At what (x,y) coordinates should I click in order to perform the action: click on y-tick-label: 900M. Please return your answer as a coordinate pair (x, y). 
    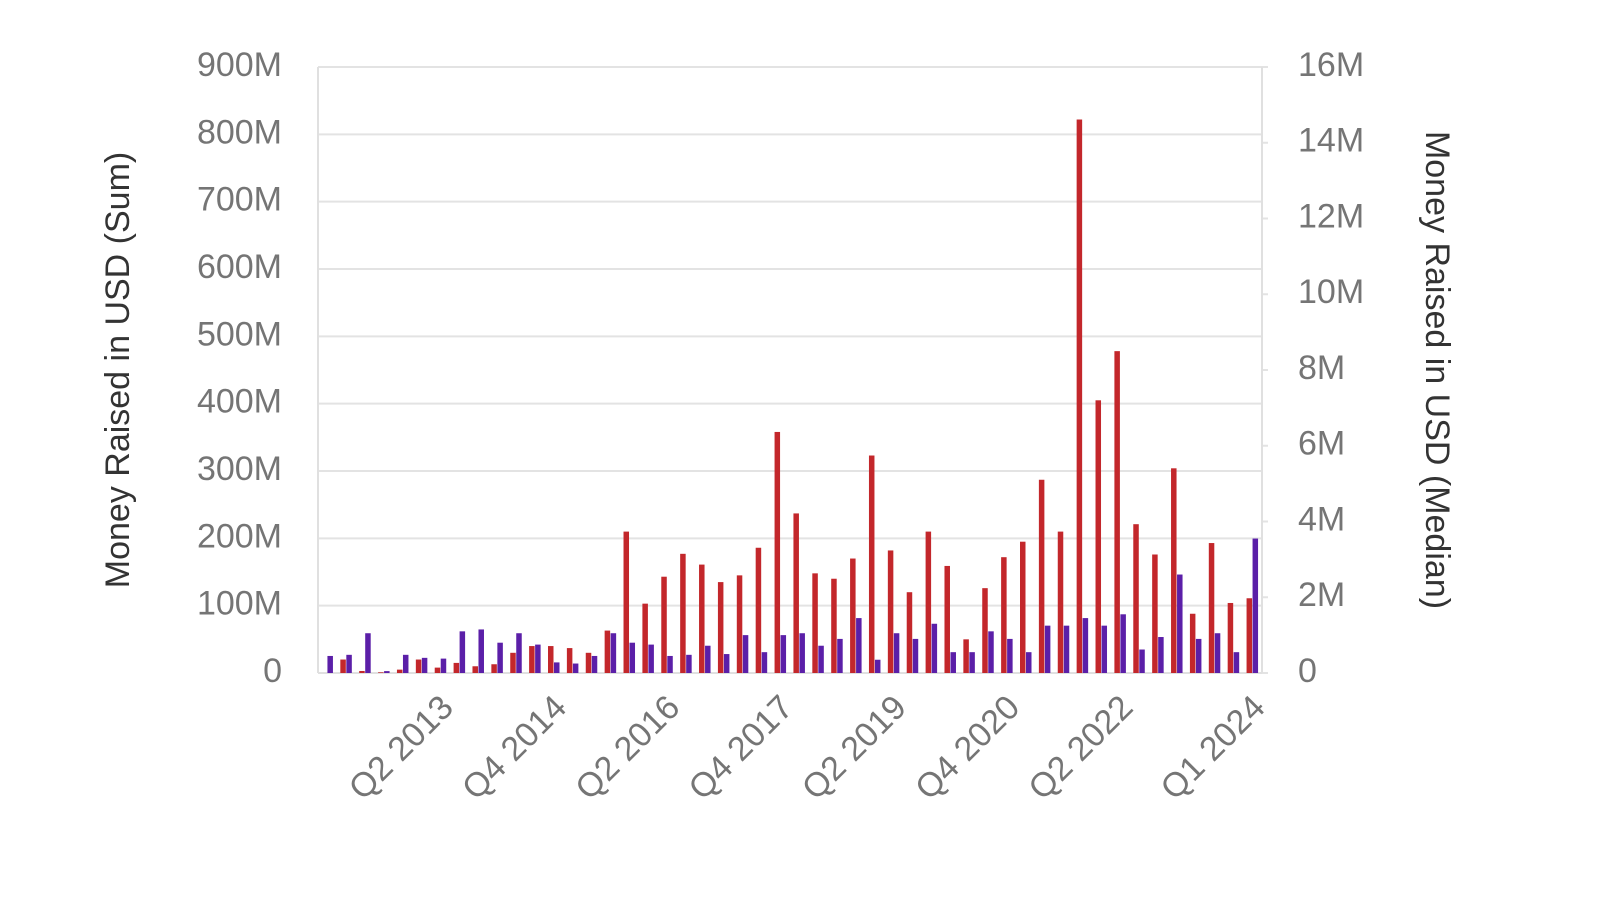
    Looking at the image, I should click on (239, 65).